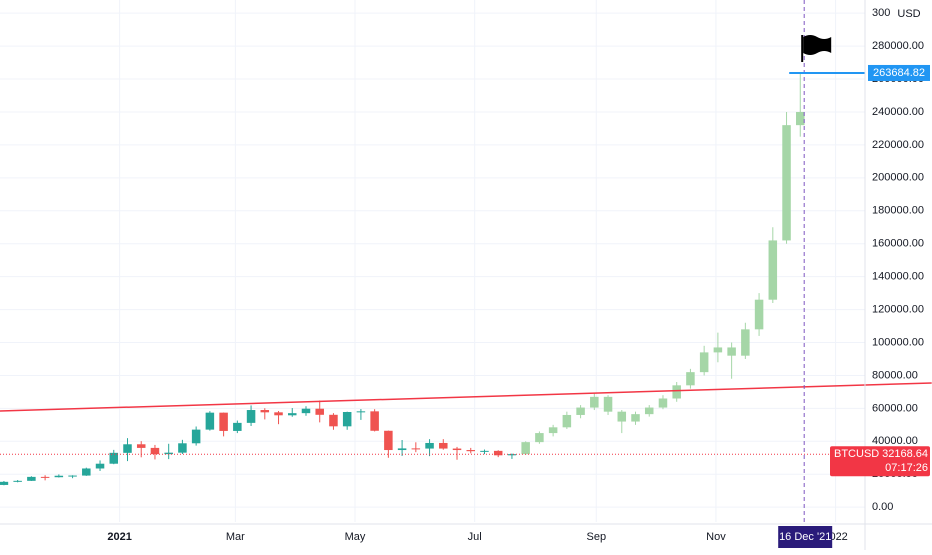  Describe the element at coordinates (895, 375) in the screenshot. I see `y-tick-label: 80000.00` at that location.